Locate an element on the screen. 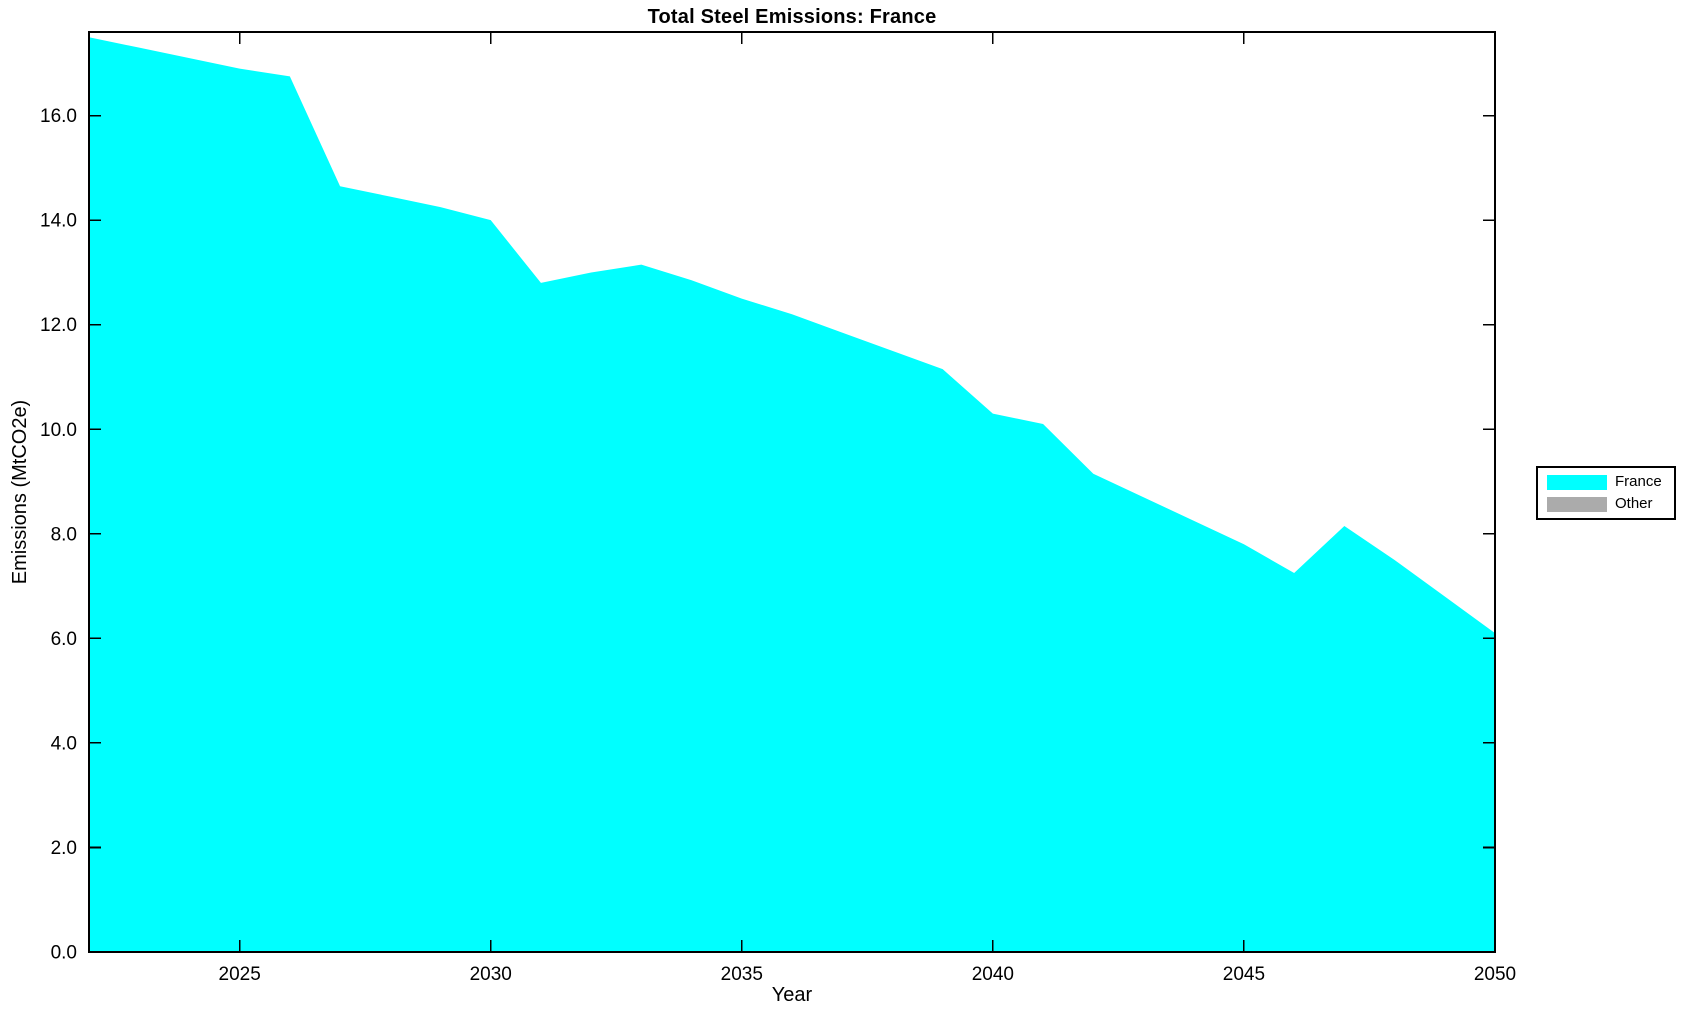 The width and height of the screenshot is (1690, 1021). y-tick-label: 8.0 is located at coordinates (64, 534).